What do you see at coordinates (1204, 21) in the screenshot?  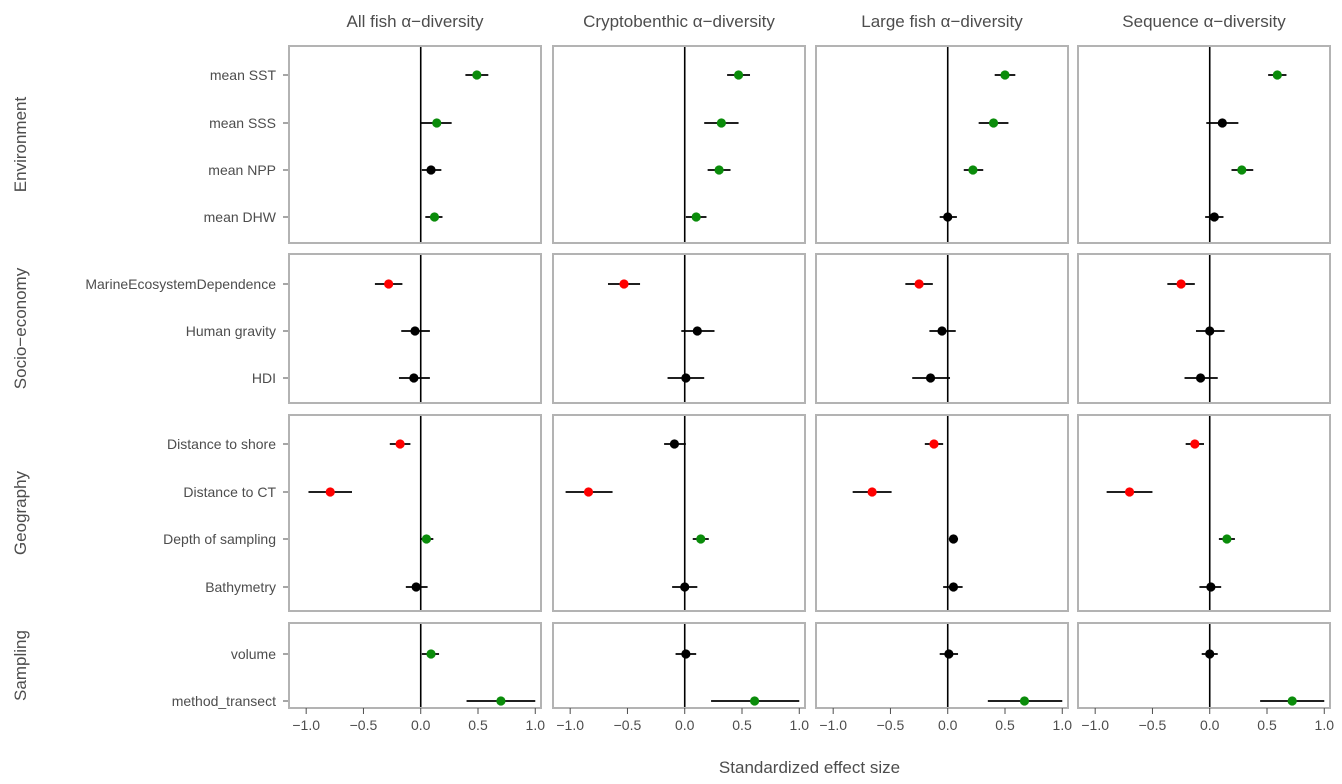 I see `column-title: Sequence α−diversity` at bounding box center [1204, 21].